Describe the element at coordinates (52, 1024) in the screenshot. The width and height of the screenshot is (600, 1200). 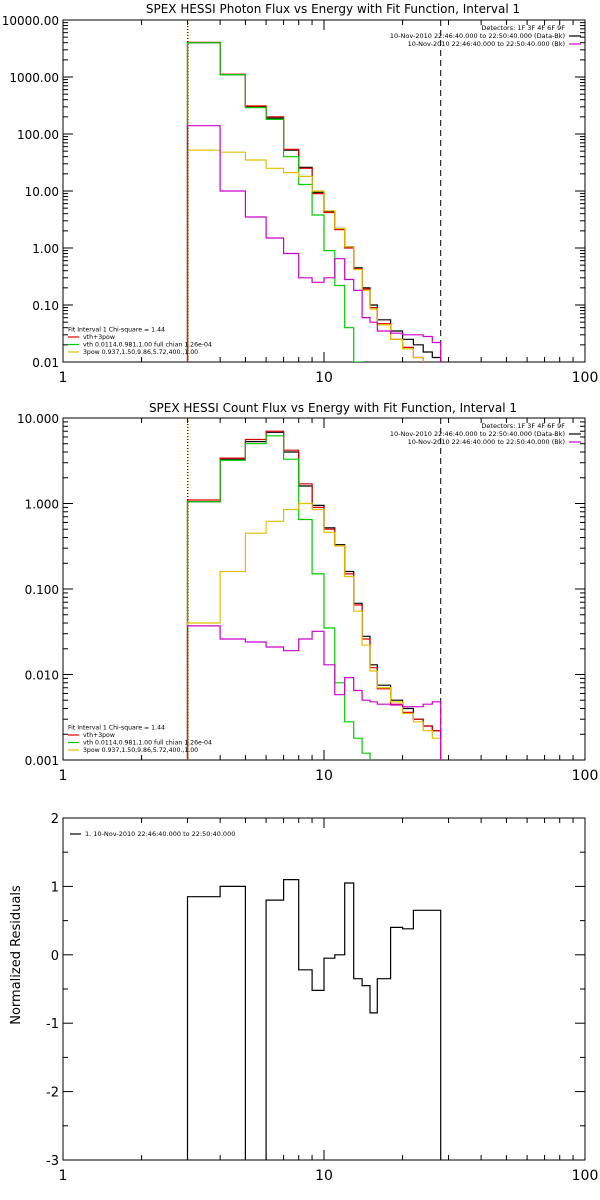
I see `y-tick-label: -1` at that location.